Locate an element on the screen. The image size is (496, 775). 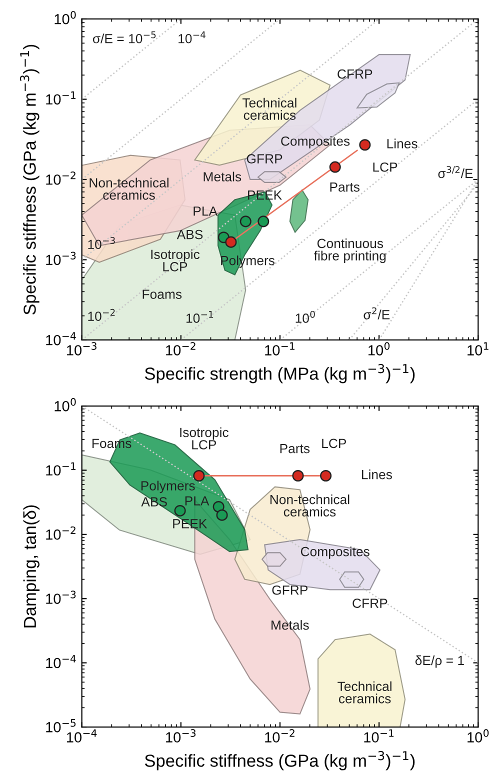
annotation: σ/E = 10$^{−5}$ is located at coordinates (124, 37).